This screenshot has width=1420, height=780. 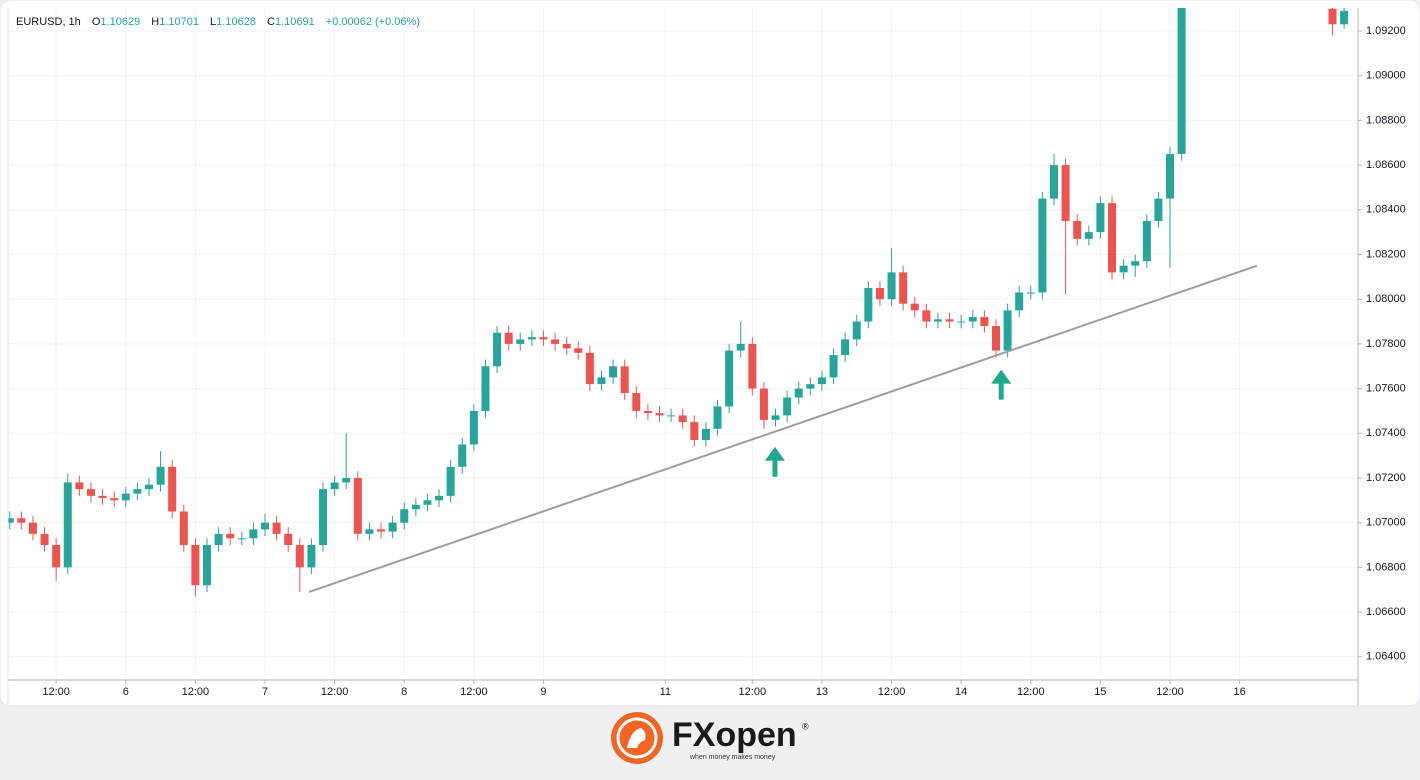 What do you see at coordinates (665, 692) in the screenshot?
I see `x-tick-label: 11` at bounding box center [665, 692].